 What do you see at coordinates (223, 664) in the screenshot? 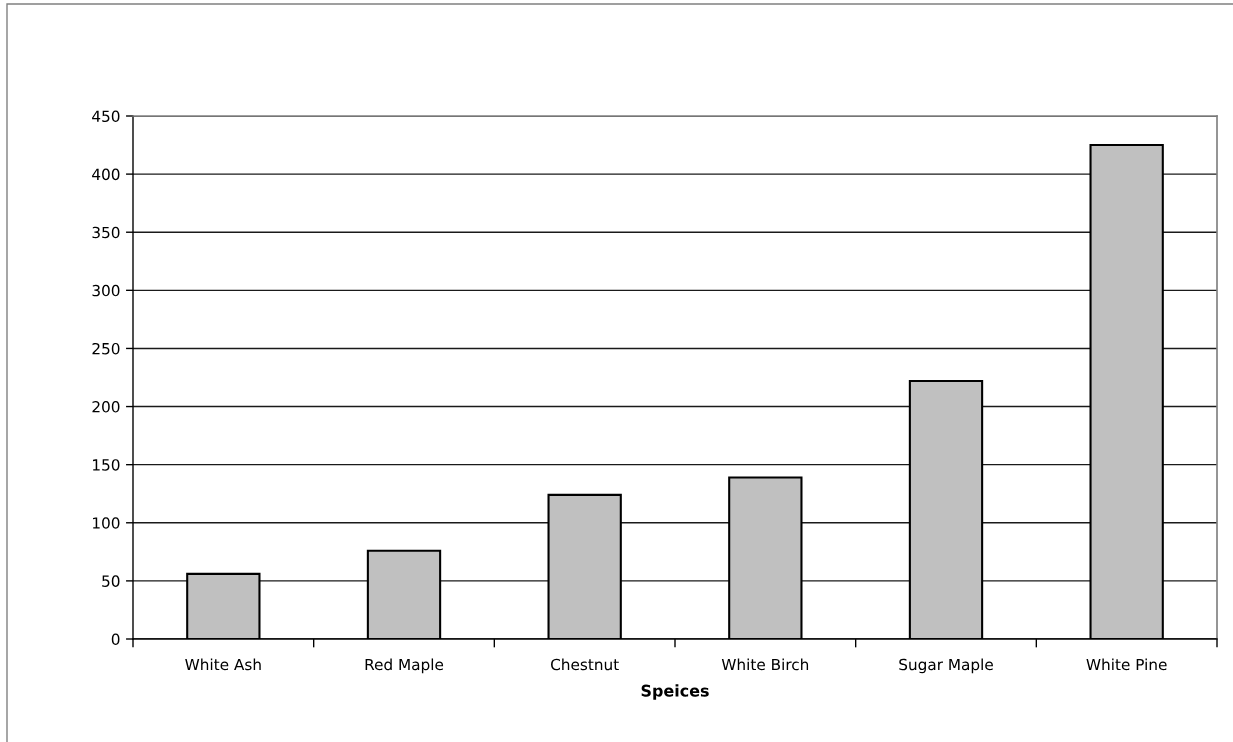
I see `x-tick-label: White Ash` at bounding box center [223, 664].